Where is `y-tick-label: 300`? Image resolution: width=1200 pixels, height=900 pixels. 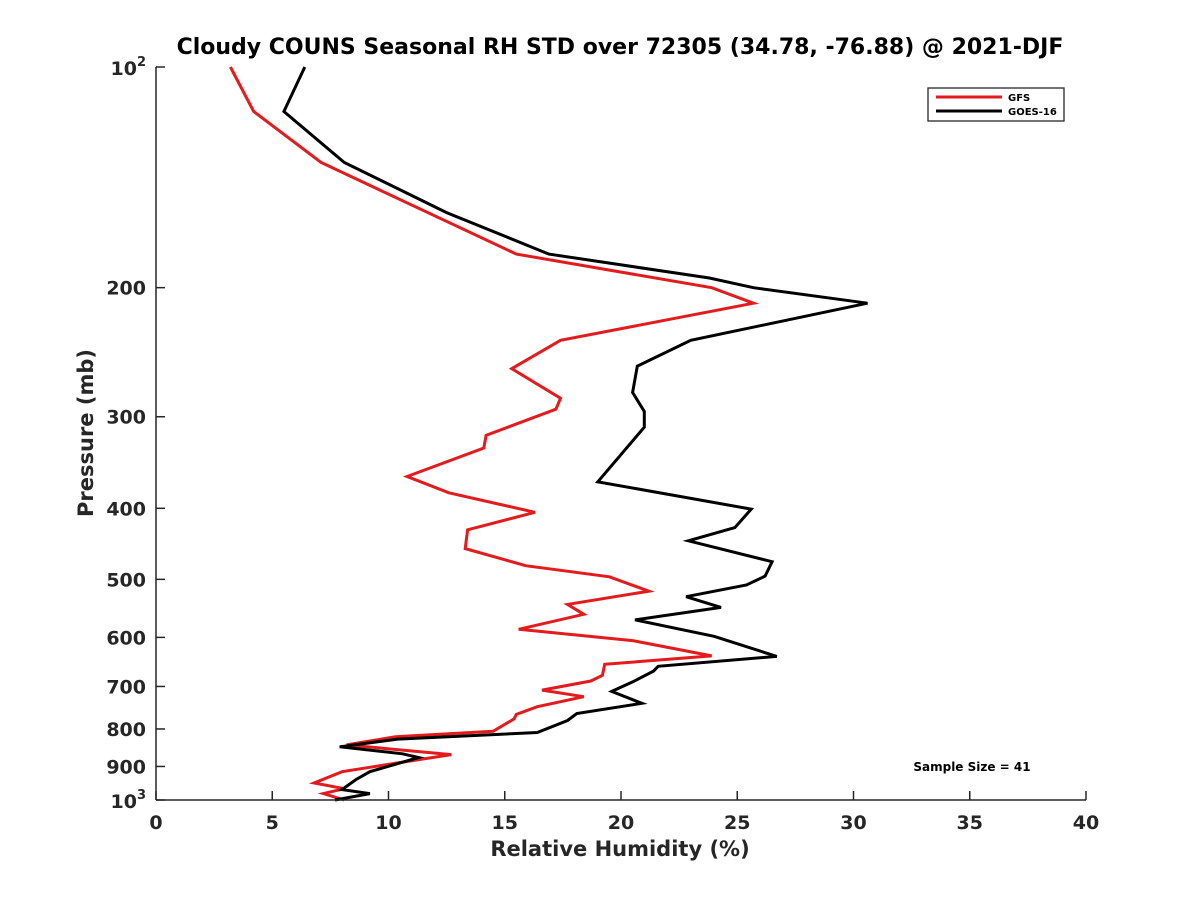
y-tick-label: 300 is located at coordinates (126, 418).